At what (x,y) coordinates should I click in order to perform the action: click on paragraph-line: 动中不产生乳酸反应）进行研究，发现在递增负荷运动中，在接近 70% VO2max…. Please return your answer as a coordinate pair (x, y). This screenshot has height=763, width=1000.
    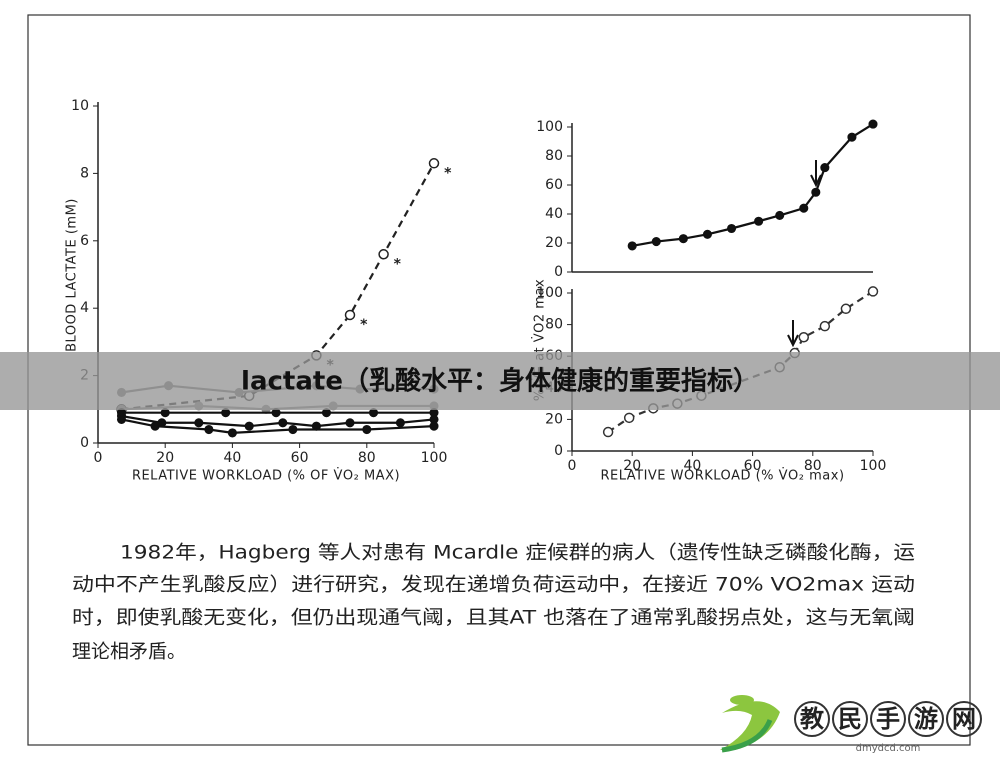
    Looking at the image, I should click on (493, 585).